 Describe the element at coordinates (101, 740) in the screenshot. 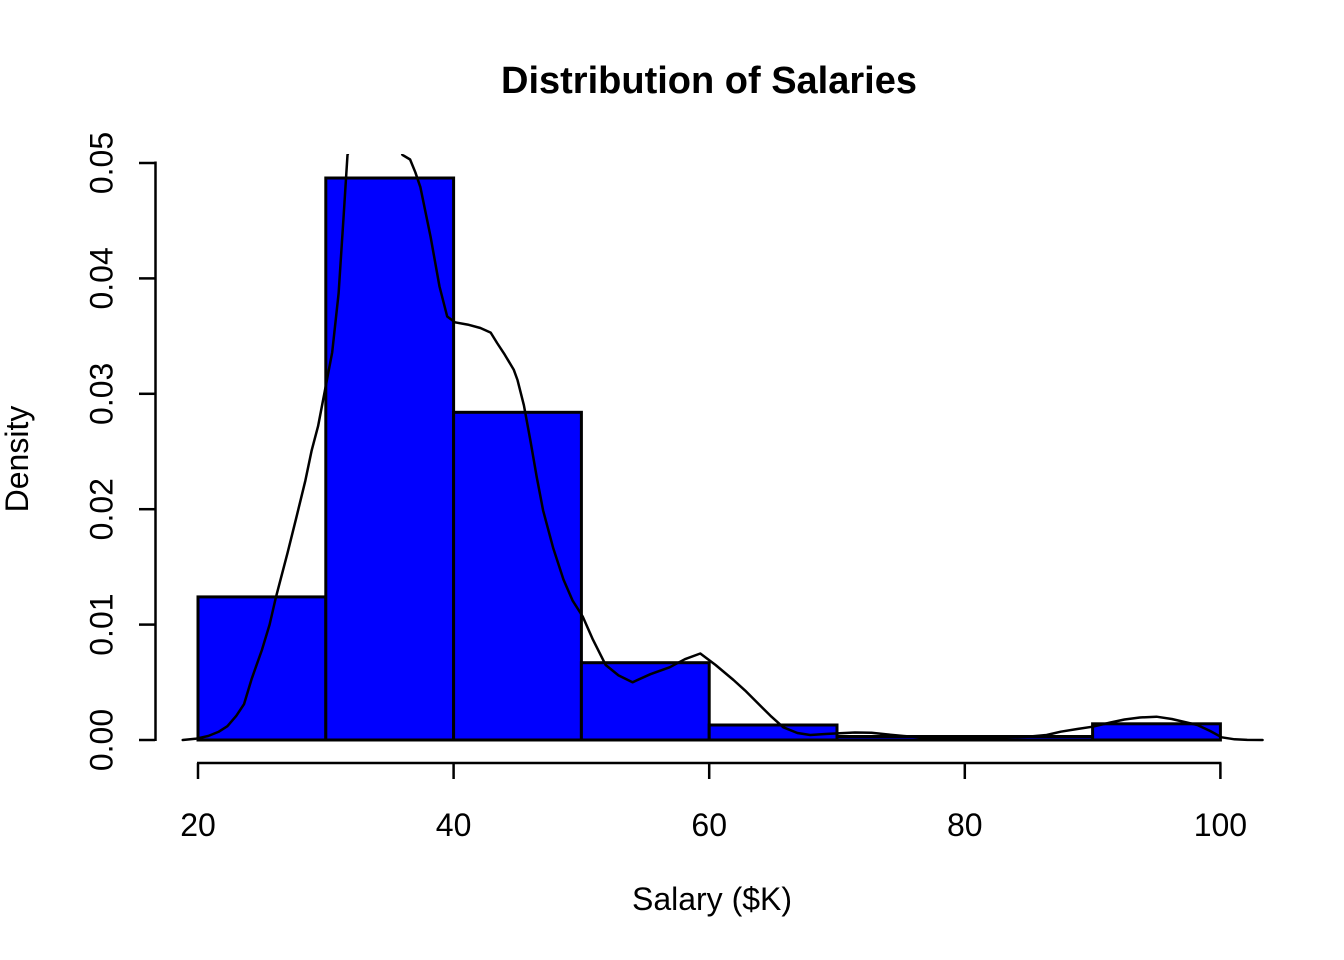

I see `y-axis-tick-label-0.00: 0.00` at that location.